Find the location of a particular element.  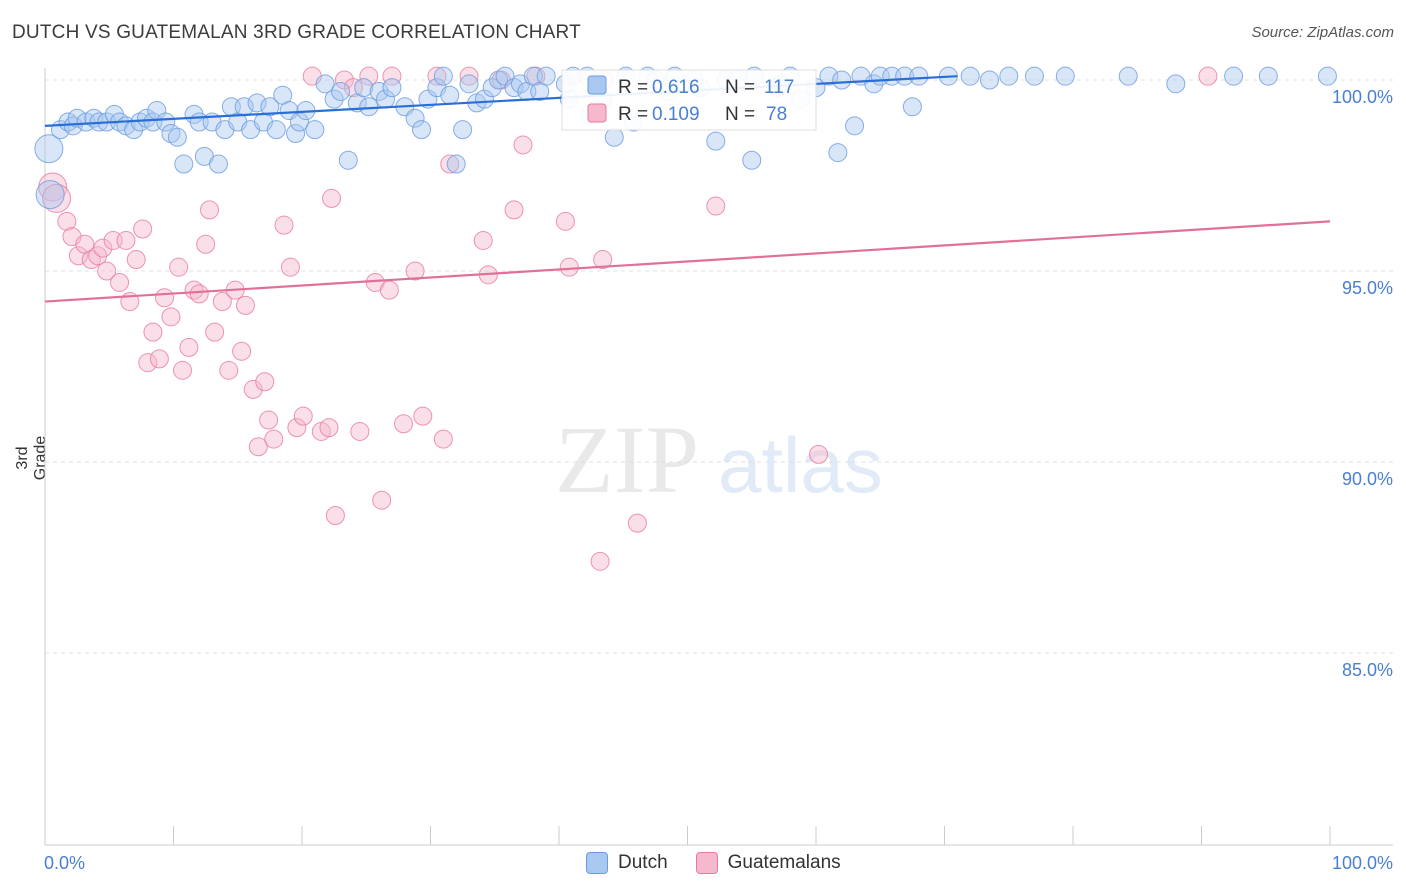

watermark-atlas: atlas is located at coordinates (800, 465).